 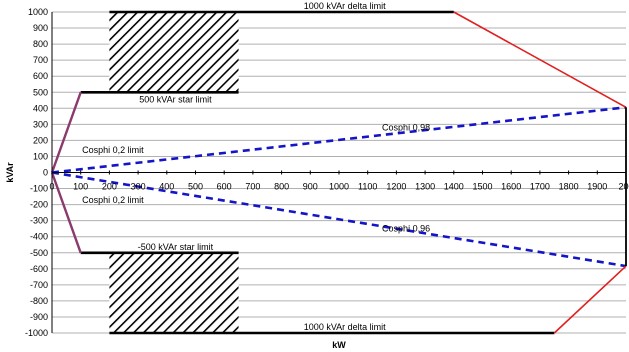 I want to click on y-tick-label-0: 0, so click(x=45, y=173).